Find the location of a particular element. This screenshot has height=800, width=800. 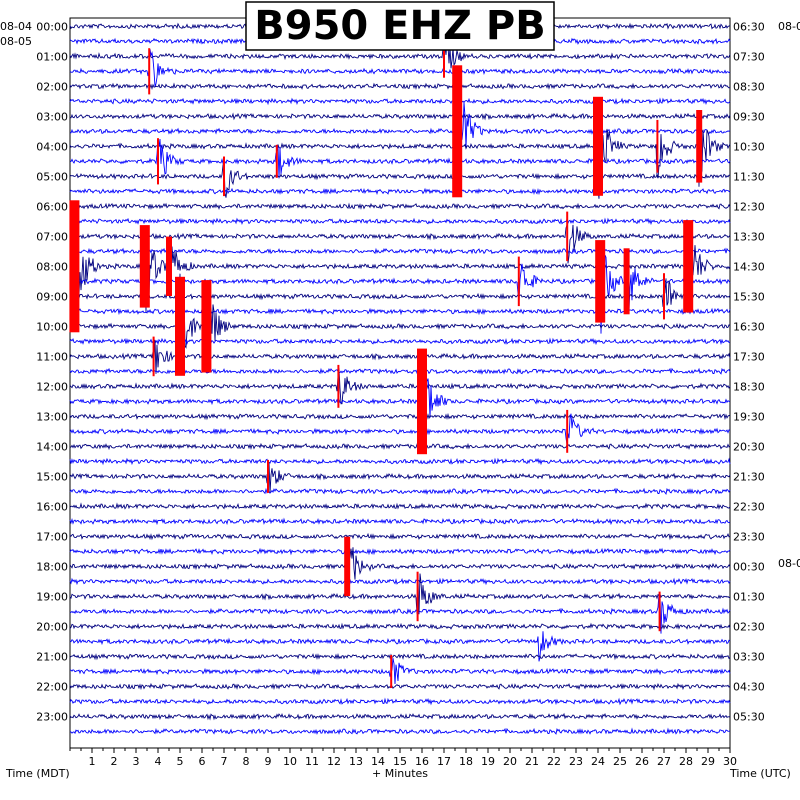

right-hour-label-3: 08:30 is located at coordinates (749, 86).